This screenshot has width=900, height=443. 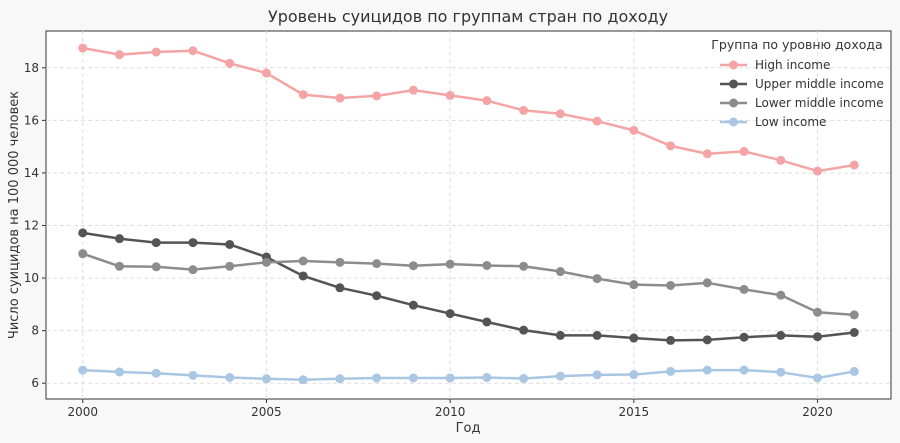 What do you see at coordinates (790, 122) in the screenshot?
I see `legend-label: Low income` at bounding box center [790, 122].